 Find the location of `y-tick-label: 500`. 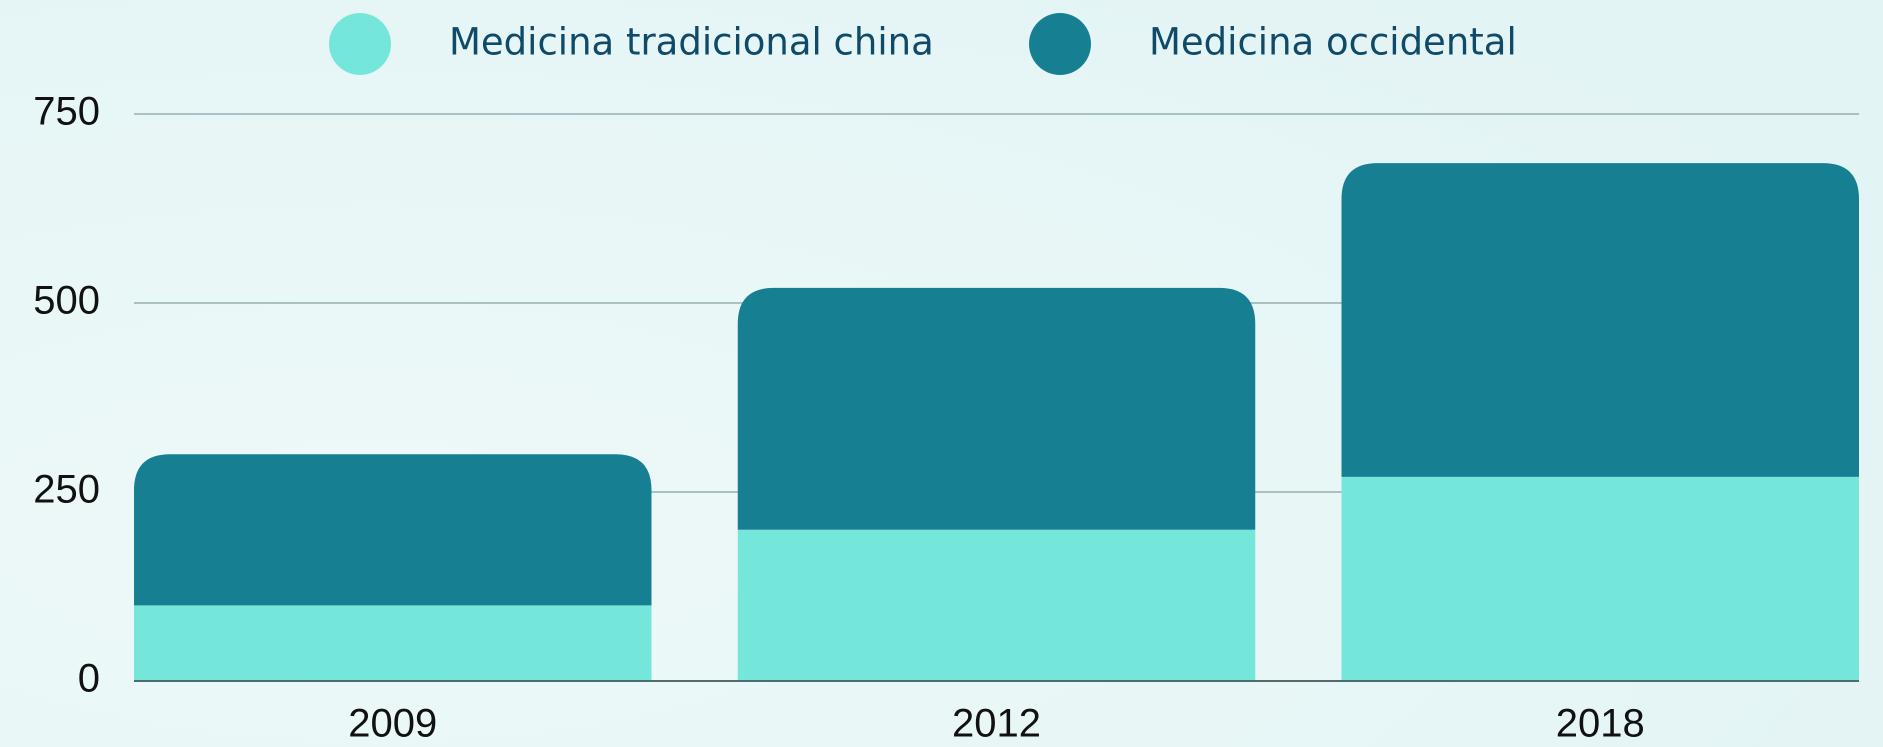

y-tick-label: 500 is located at coordinates (66, 301).